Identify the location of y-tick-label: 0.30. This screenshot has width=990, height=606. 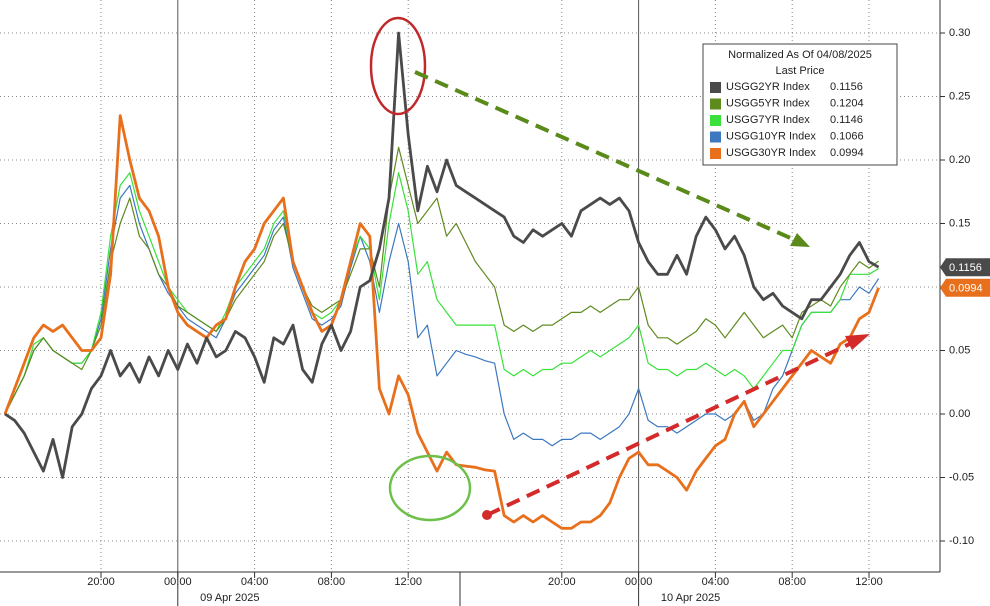
(959, 33).